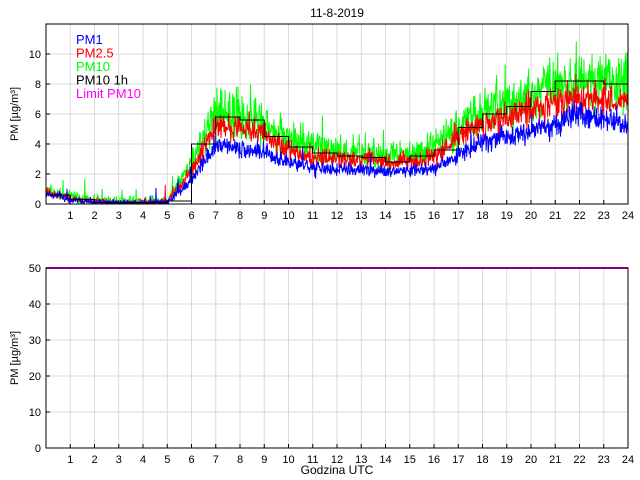 This screenshot has width=640, height=480. What do you see at coordinates (89, 39) in the screenshot?
I see `legend-entry: PM1` at bounding box center [89, 39].